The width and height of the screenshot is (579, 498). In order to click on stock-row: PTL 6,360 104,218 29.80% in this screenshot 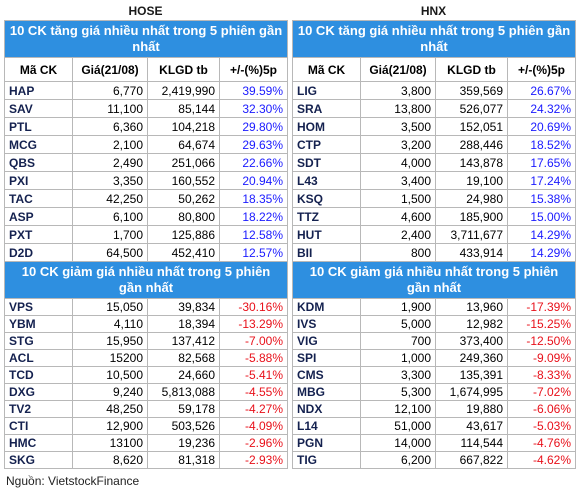, I will do `click(146, 126)`.